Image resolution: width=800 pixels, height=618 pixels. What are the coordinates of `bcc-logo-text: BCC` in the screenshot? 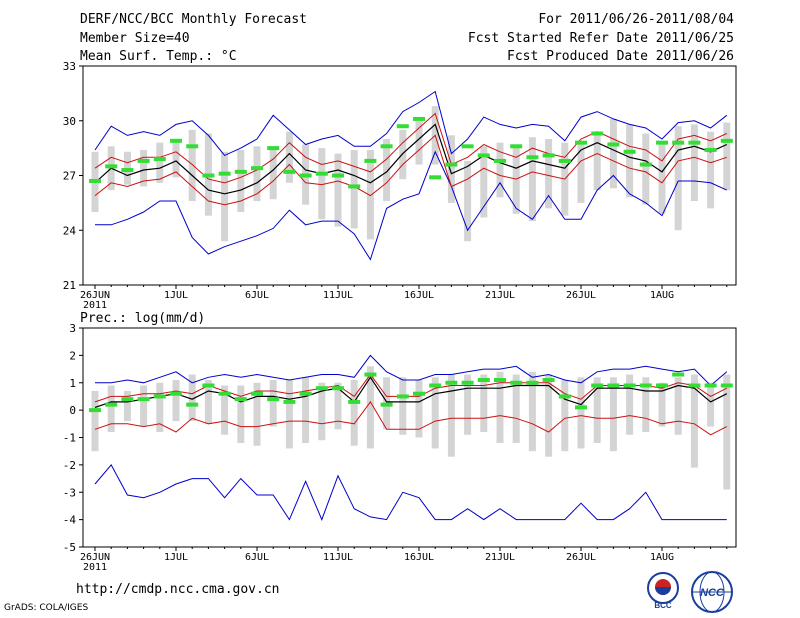 It's located at (663, 605).